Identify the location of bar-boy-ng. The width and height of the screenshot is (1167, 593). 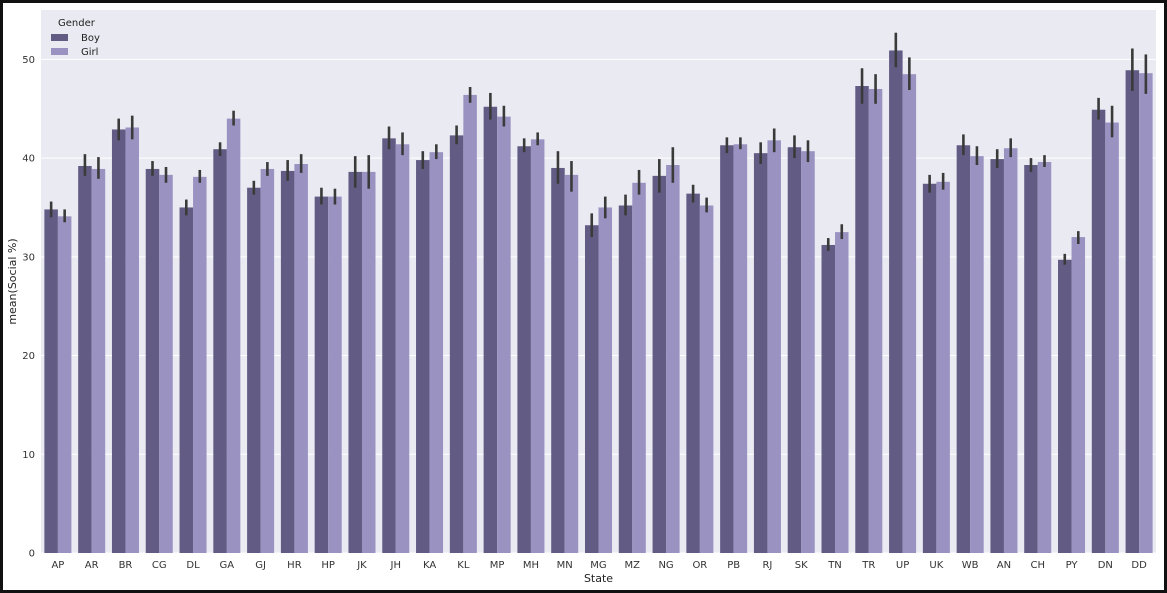
(659, 364).